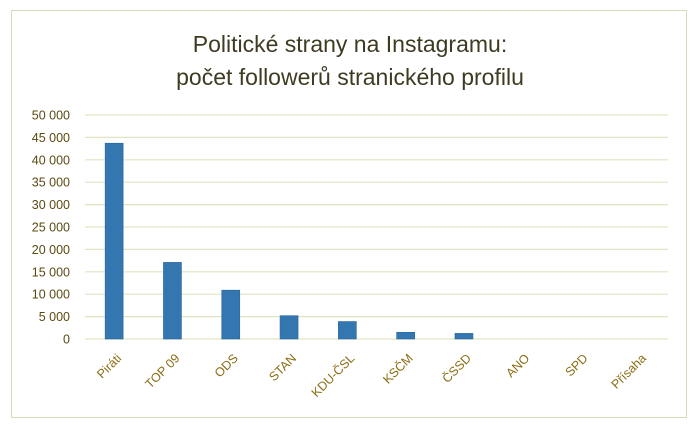 This screenshot has width=700, height=430. Describe the element at coordinates (398, 369) in the screenshot. I see `x-tick-label: KSČM` at that location.